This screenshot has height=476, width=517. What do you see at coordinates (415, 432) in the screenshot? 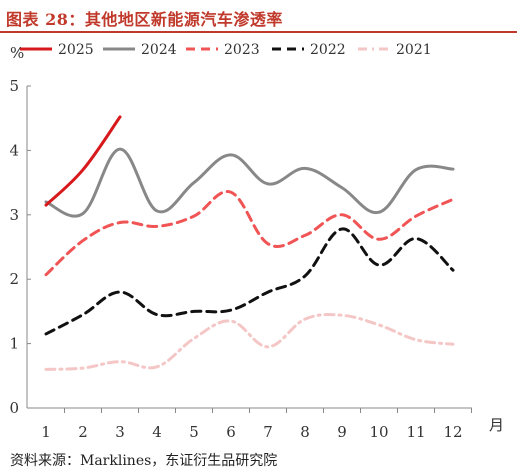
I see `x-tick-label: 11` at bounding box center [415, 432].